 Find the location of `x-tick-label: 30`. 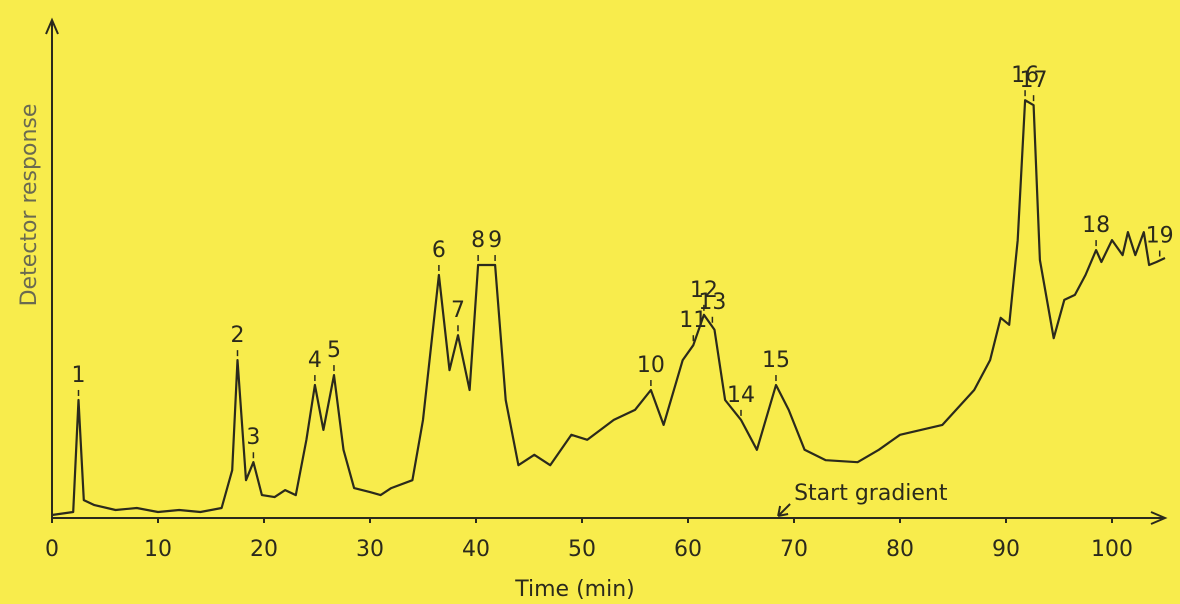

x-tick-label: 30 is located at coordinates (370, 549).